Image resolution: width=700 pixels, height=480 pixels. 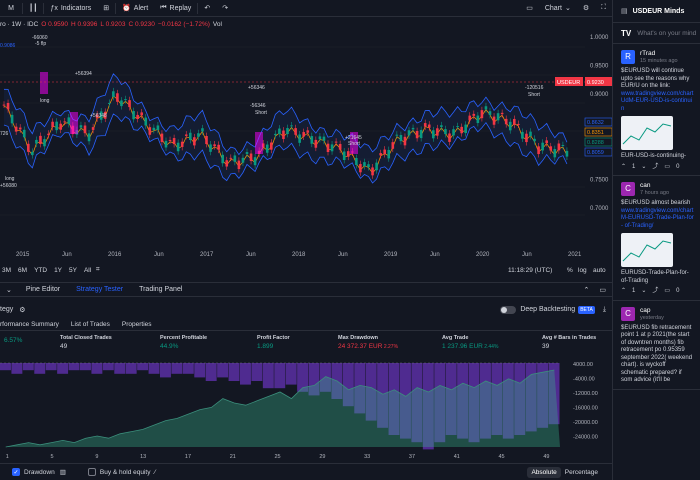 I want to click on post-author: rTrad, so click(x=648, y=53).